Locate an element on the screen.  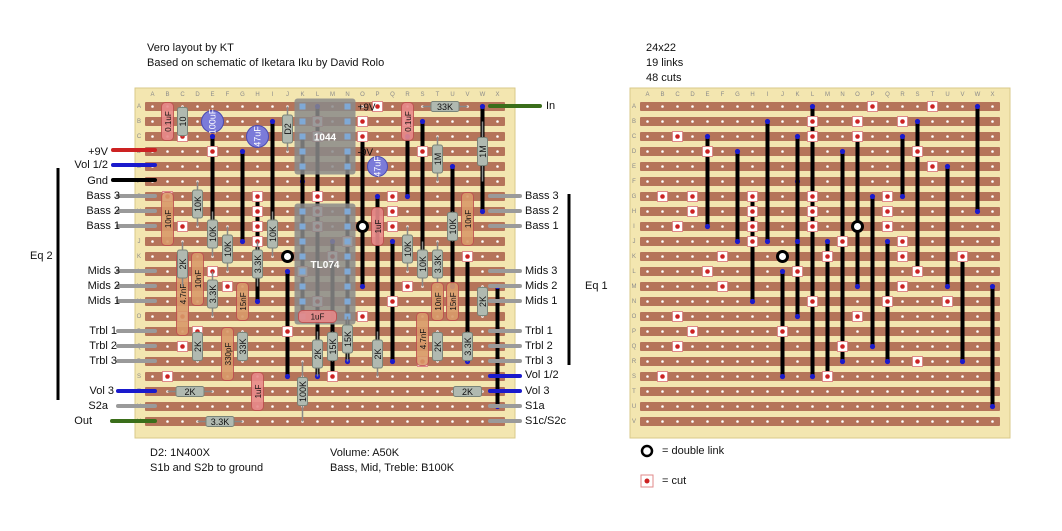
ic-tl074-label: TL074 is located at coordinates (325, 265).